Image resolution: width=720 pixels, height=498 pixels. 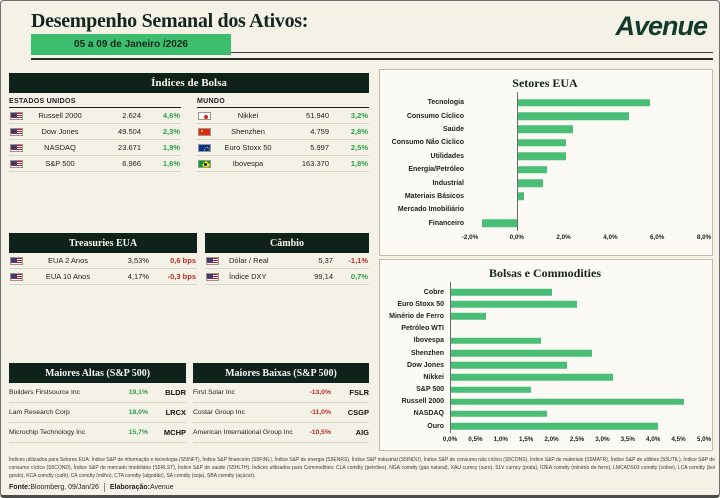 I want to click on eu-flag-icon, so click(x=204, y=147).